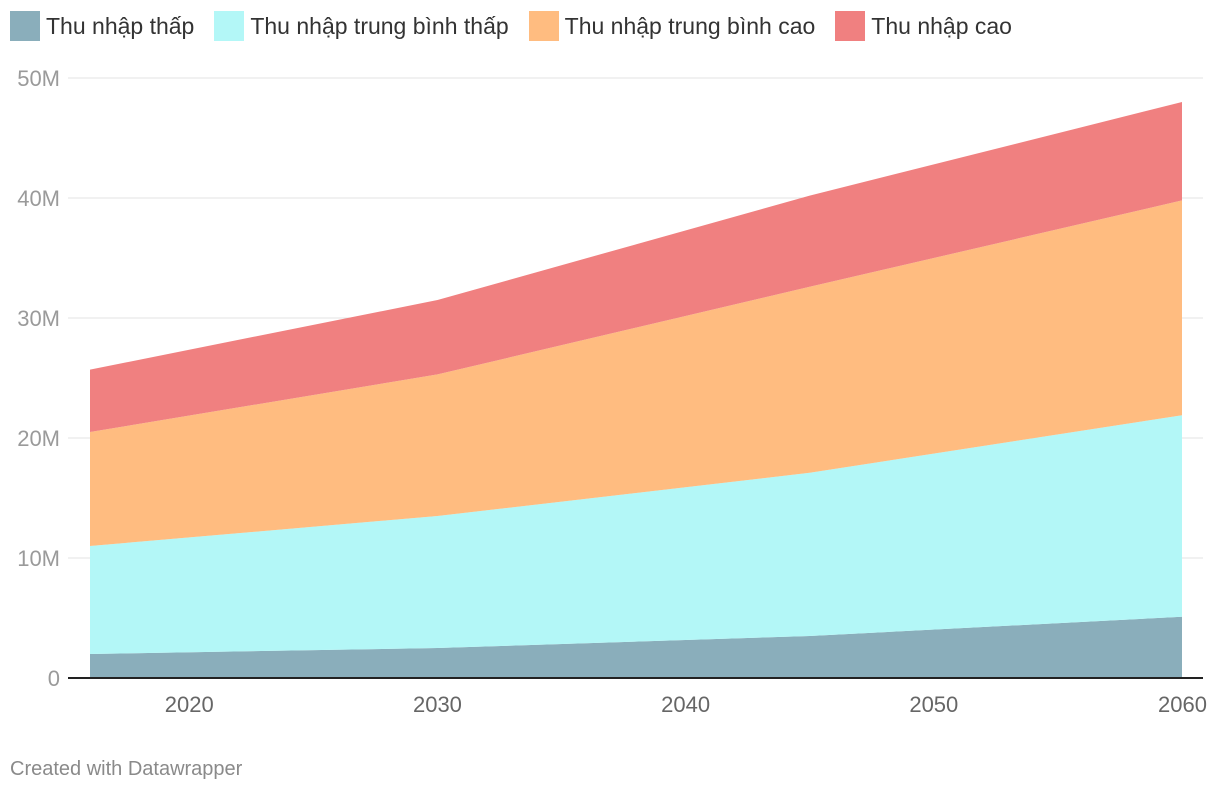  What do you see at coordinates (1182, 704) in the screenshot?
I see `x-tick-label-2060: 2060` at bounding box center [1182, 704].